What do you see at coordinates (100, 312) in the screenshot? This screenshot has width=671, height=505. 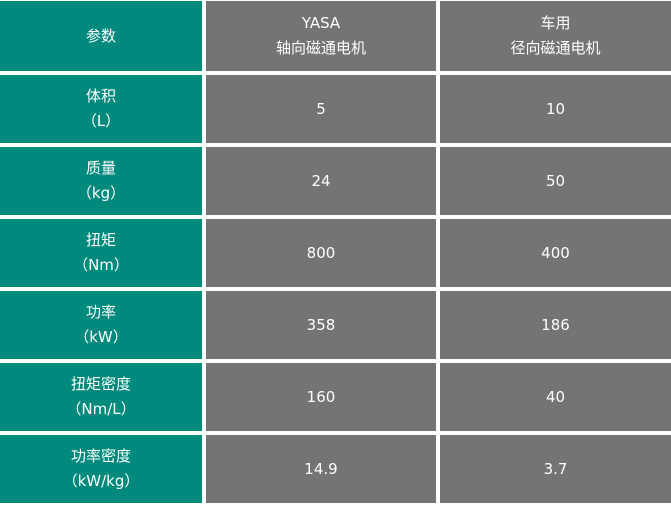 I see `row-label-text: 功率` at bounding box center [100, 312].